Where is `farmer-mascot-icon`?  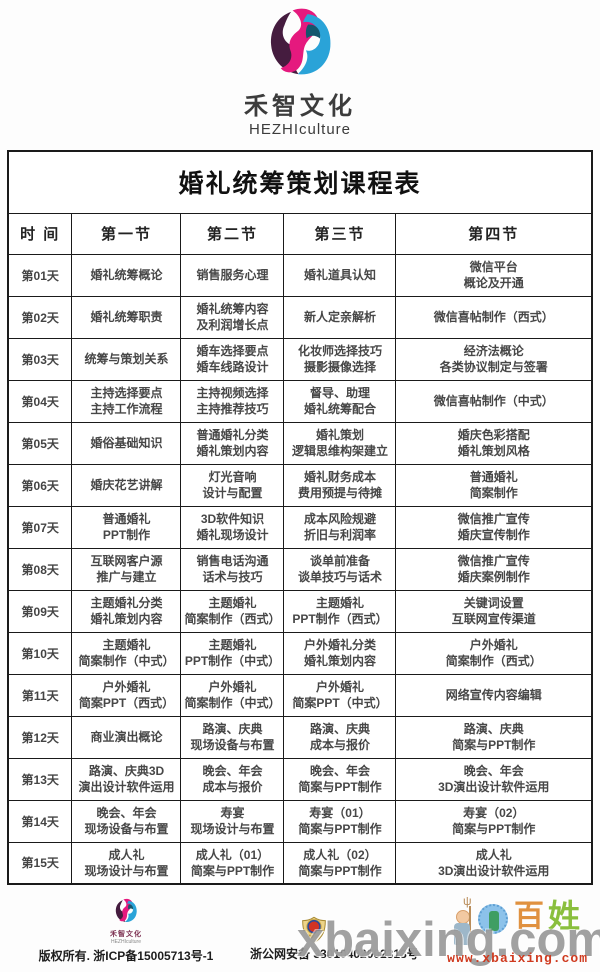
farmer-mascot-icon is located at coordinates (462, 922).